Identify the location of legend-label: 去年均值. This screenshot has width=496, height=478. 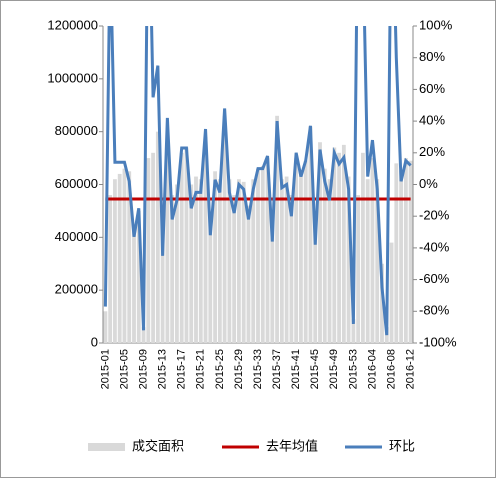
(292, 445).